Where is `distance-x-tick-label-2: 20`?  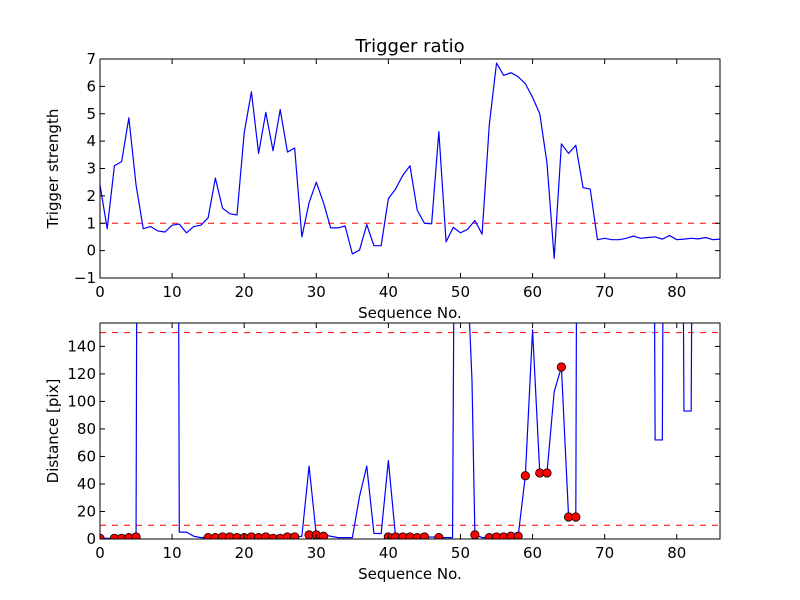
distance-x-tick-label-2: 20 is located at coordinates (244, 553).